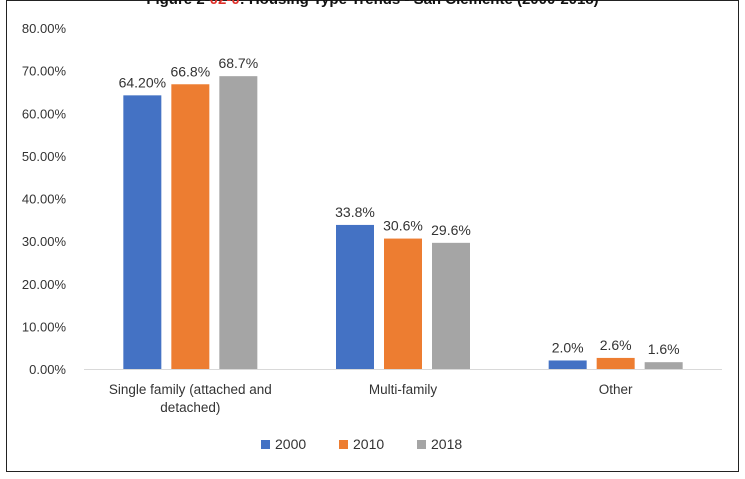  What do you see at coordinates (190, 389) in the screenshot?
I see `category-label: Single family (attached and` at bounding box center [190, 389].